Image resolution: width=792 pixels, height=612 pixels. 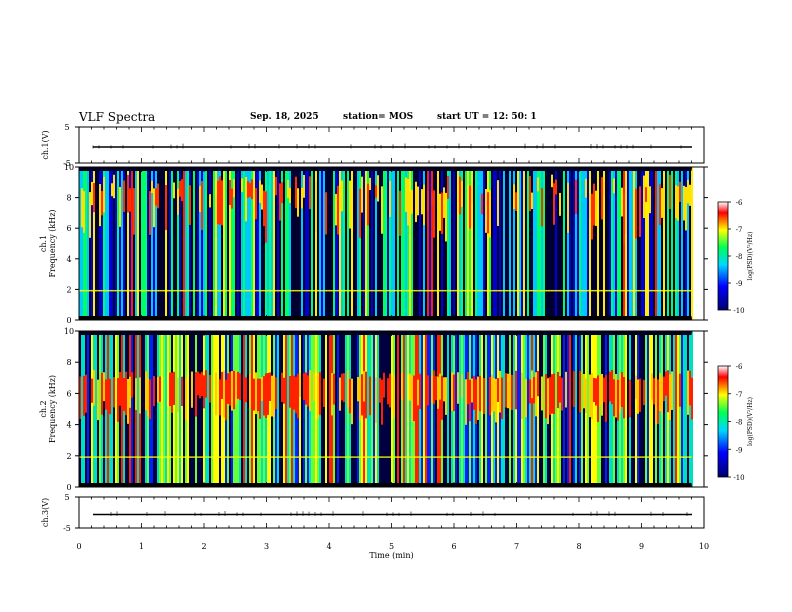 What do you see at coordinates (723, 256) in the screenshot?
I see `colorbar` at bounding box center [723, 256].